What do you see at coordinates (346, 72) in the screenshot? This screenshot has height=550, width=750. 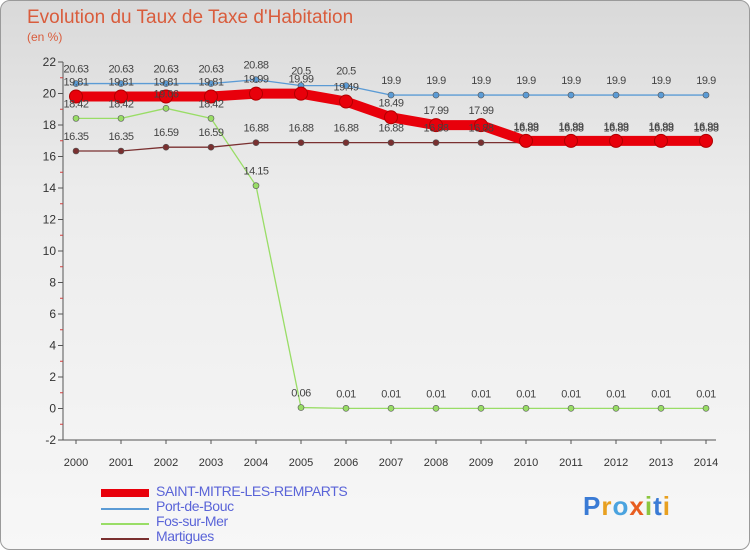 I see `data-label: 20.5` at bounding box center [346, 72].